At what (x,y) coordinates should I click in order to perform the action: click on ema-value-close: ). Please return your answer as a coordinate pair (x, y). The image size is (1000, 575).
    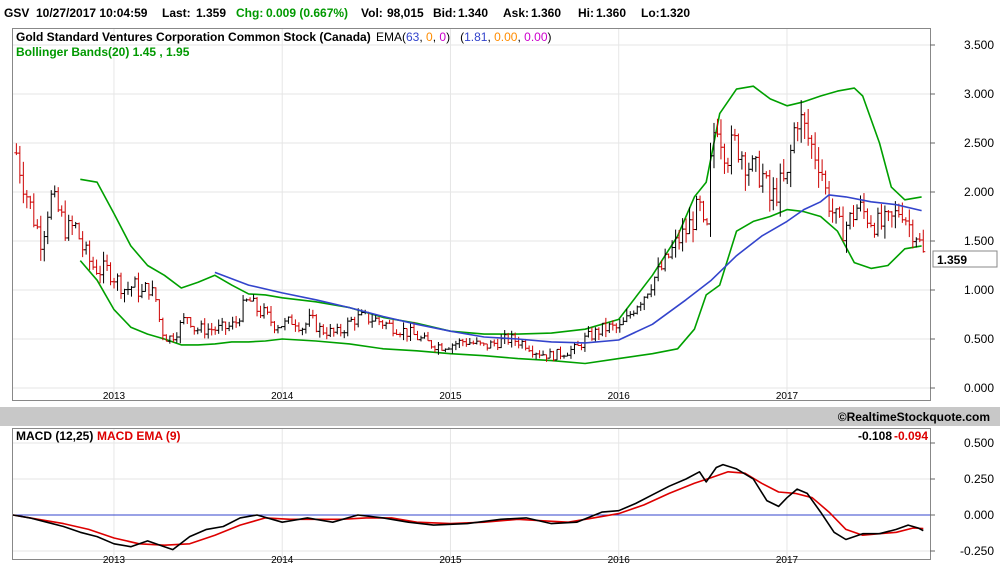
    Looking at the image, I should click on (550, 37).